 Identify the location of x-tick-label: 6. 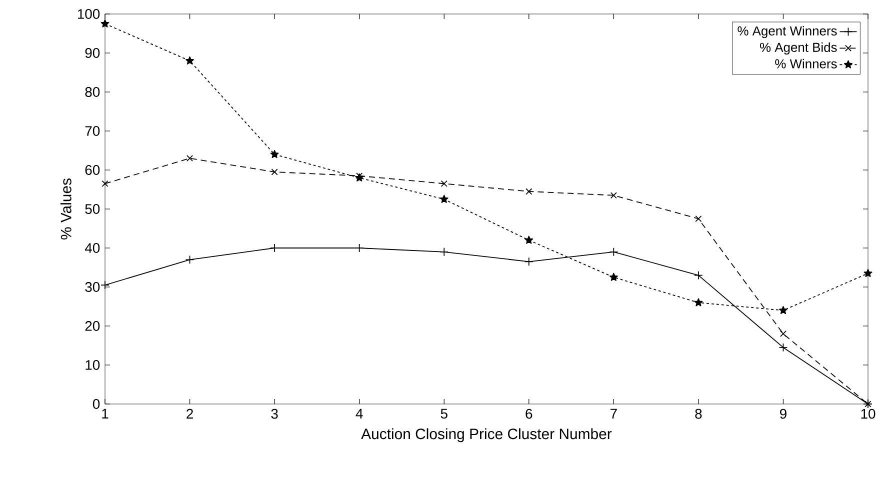
(529, 413).